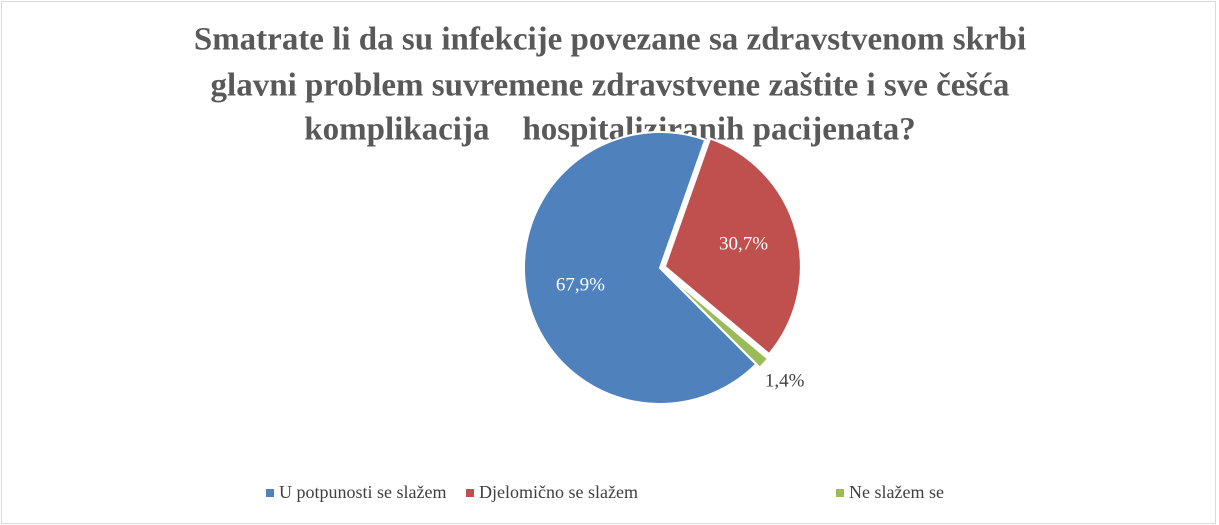 The image size is (1219, 525). I want to click on legend-label: Djelomično se slažem, so click(558, 492).